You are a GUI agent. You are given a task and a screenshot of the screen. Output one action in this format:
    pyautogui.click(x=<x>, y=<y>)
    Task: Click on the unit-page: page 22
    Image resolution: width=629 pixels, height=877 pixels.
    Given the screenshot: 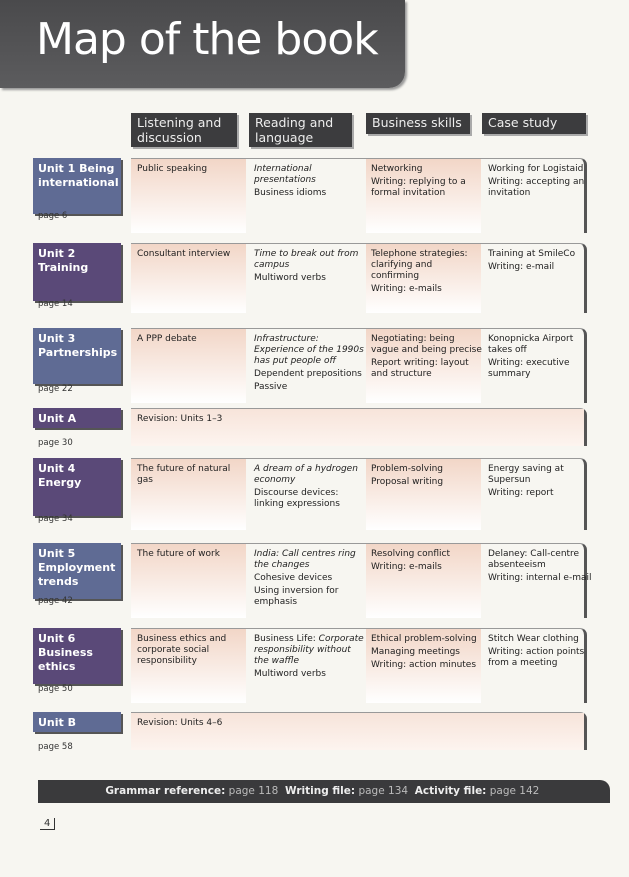 What is the action you would take?
    pyautogui.click(x=55, y=389)
    